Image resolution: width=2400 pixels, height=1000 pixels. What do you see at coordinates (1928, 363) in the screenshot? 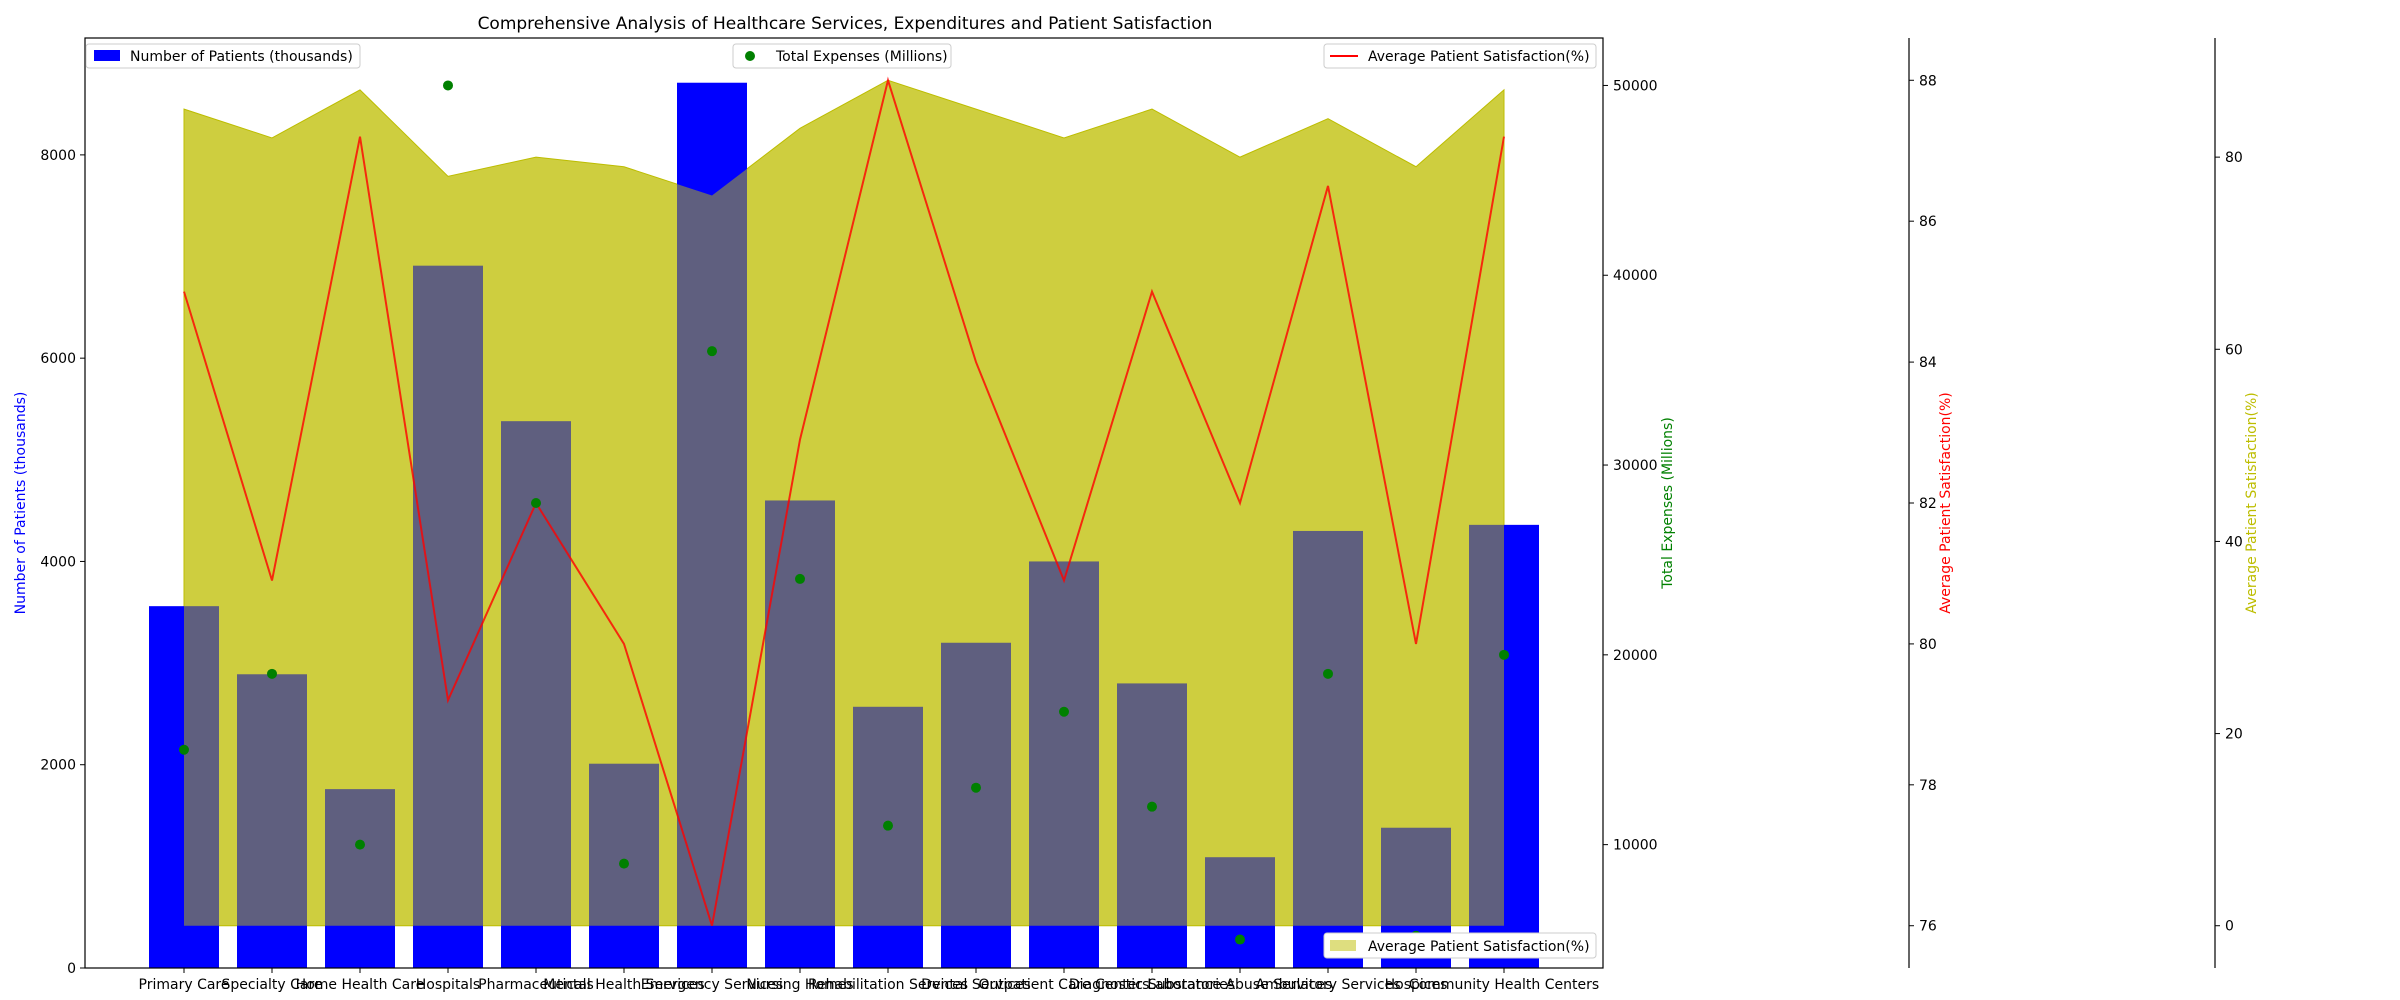
I see `y-tick-label: 84` at bounding box center [1928, 363].